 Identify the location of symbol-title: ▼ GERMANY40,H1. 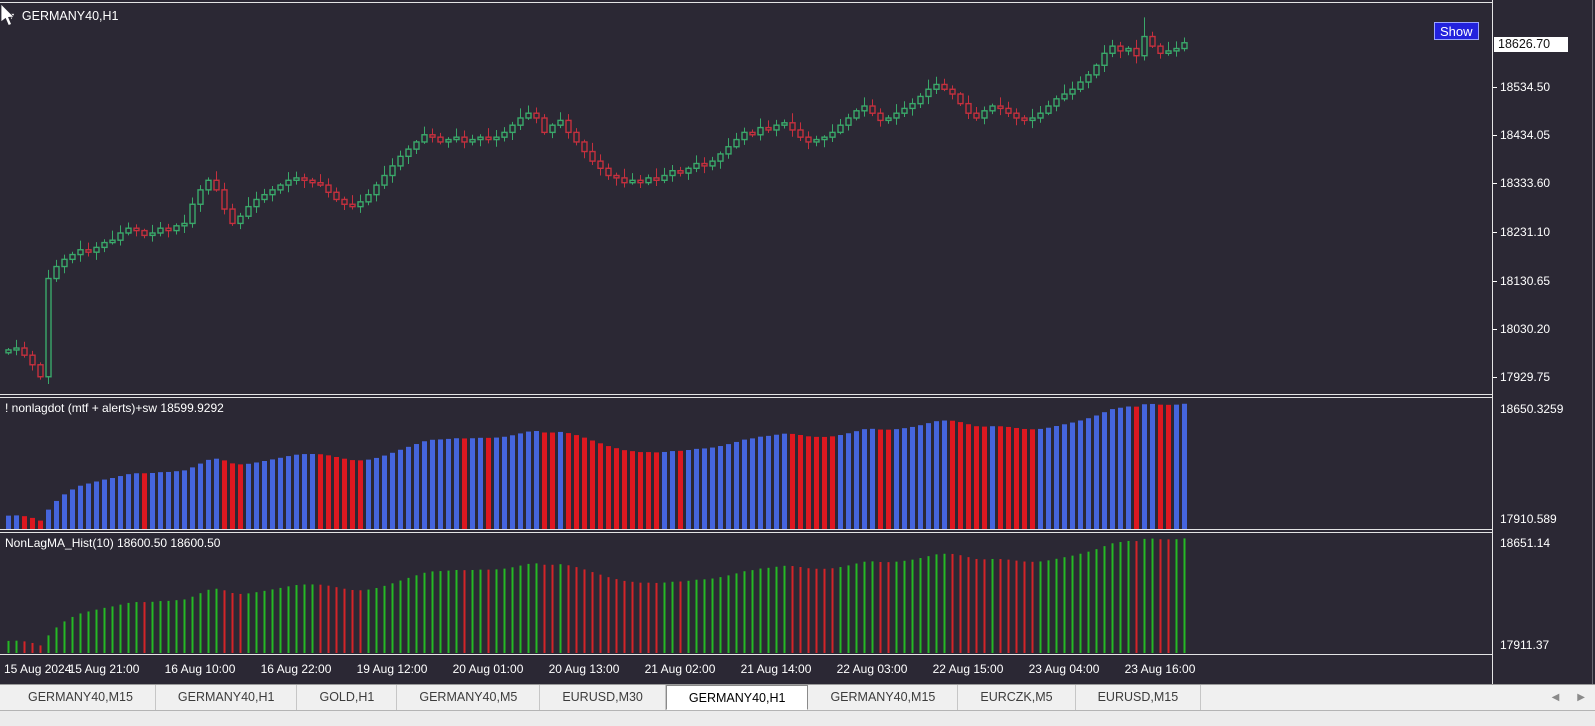
(62, 16).